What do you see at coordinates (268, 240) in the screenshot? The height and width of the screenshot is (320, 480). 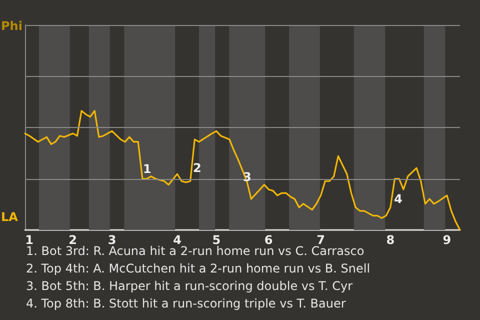 I see `x-tick-label: 6` at bounding box center [268, 240].